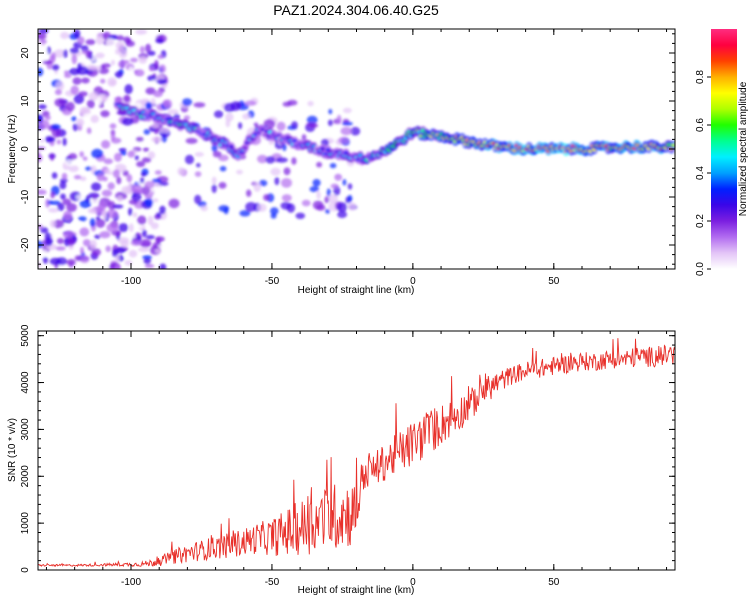 The width and height of the screenshot is (750, 605). I want to click on y-tick-label: 5000, so click(25, 335).